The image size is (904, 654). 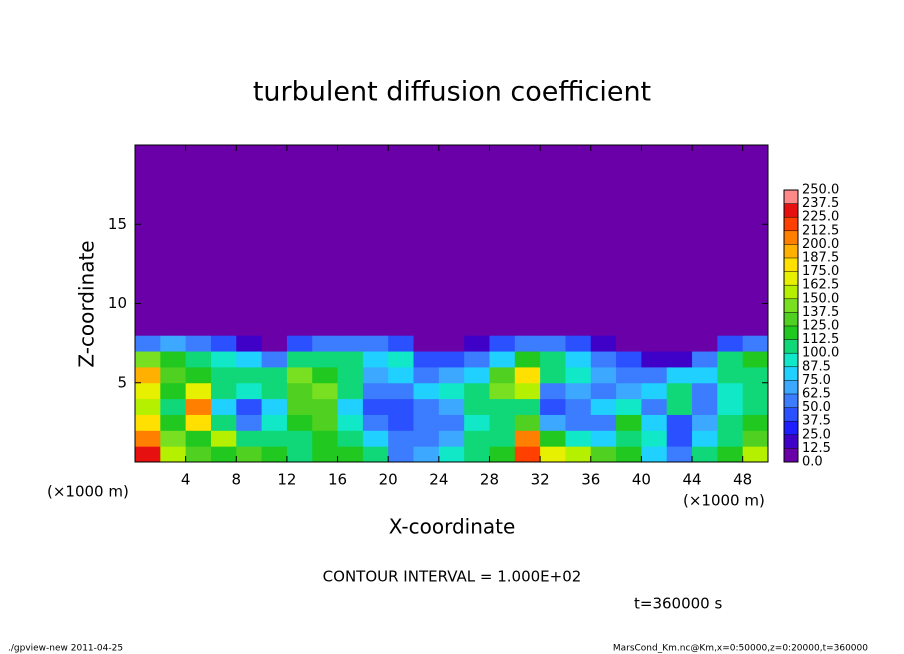 What do you see at coordinates (641, 480) in the screenshot?
I see `x-tick-label: 40` at bounding box center [641, 480].